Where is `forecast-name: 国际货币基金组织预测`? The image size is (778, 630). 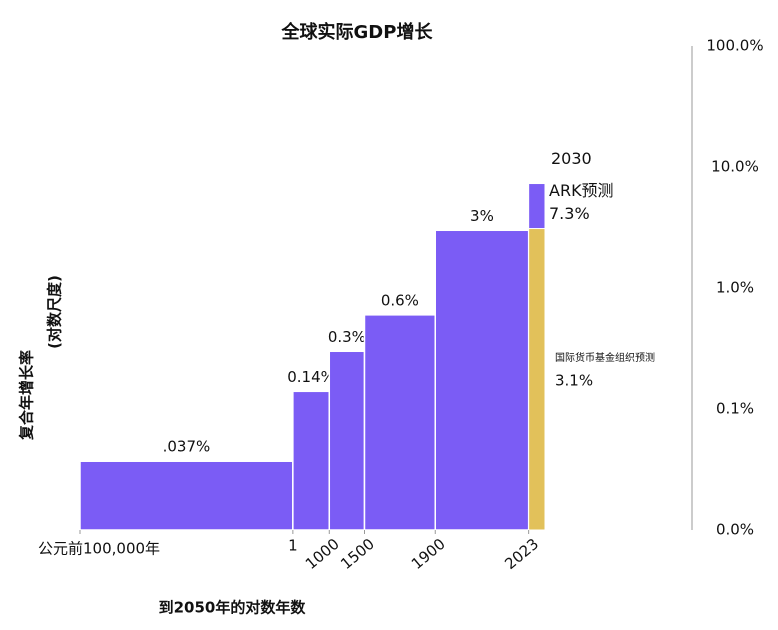 forecast-name: 国际货币基金组织预测 is located at coordinates (605, 357).